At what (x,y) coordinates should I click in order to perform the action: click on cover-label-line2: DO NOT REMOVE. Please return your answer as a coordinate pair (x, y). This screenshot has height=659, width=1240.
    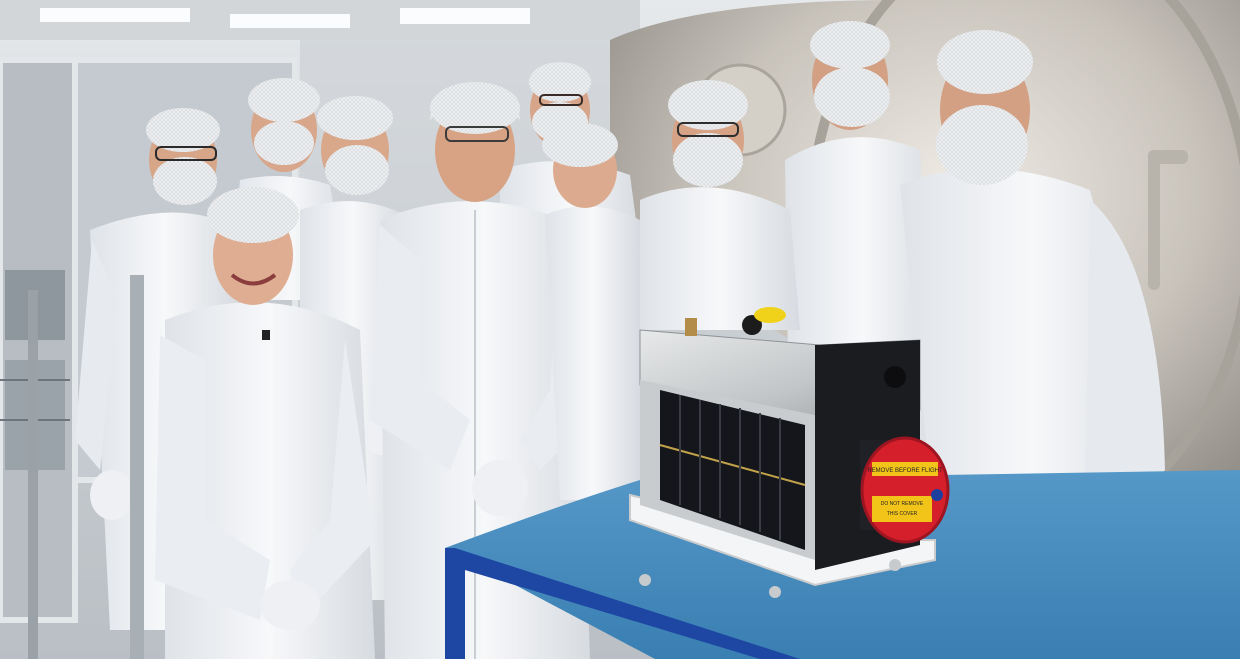
    Looking at the image, I should click on (902, 504).